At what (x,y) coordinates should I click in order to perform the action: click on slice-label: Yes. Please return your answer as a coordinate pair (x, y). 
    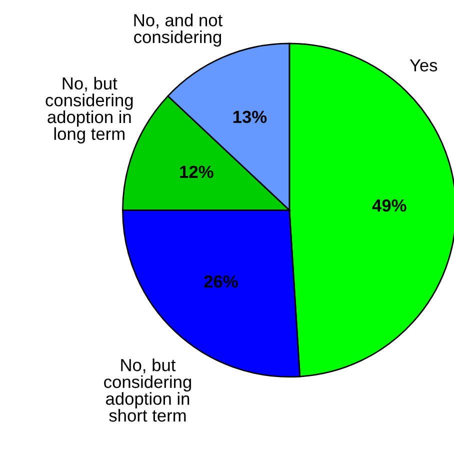
    Looking at the image, I should click on (424, 65).